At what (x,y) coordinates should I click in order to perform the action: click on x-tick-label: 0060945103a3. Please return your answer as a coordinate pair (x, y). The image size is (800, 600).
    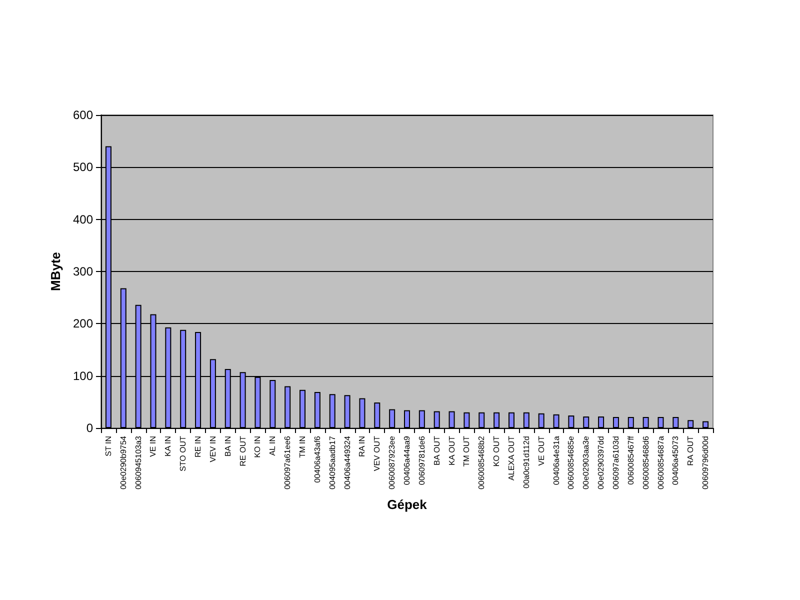
    Looking at the image, I should click on (138, 462).